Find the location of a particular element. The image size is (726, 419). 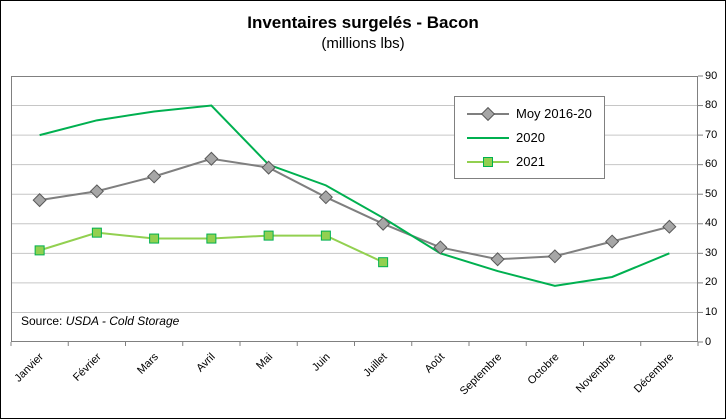

x-axis-tick-label: Juillet is located at coordinates (375, 365).